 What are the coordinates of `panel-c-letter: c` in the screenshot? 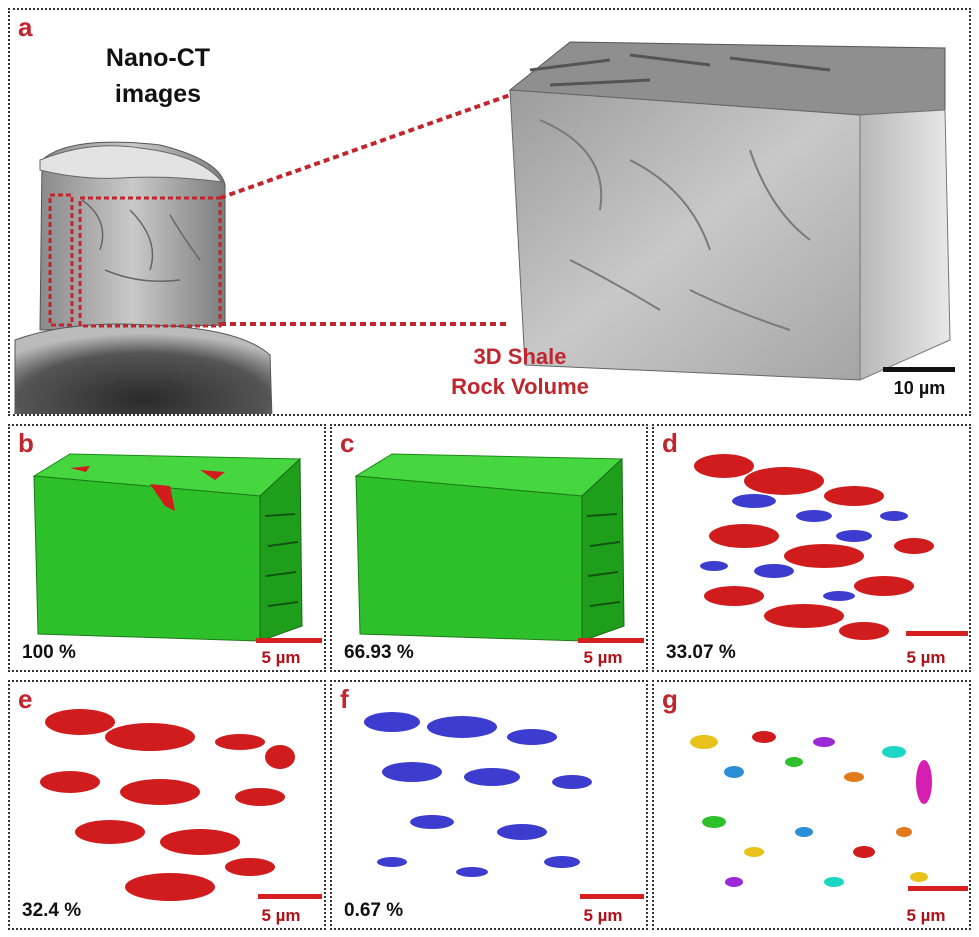 It's located at (347, 443).